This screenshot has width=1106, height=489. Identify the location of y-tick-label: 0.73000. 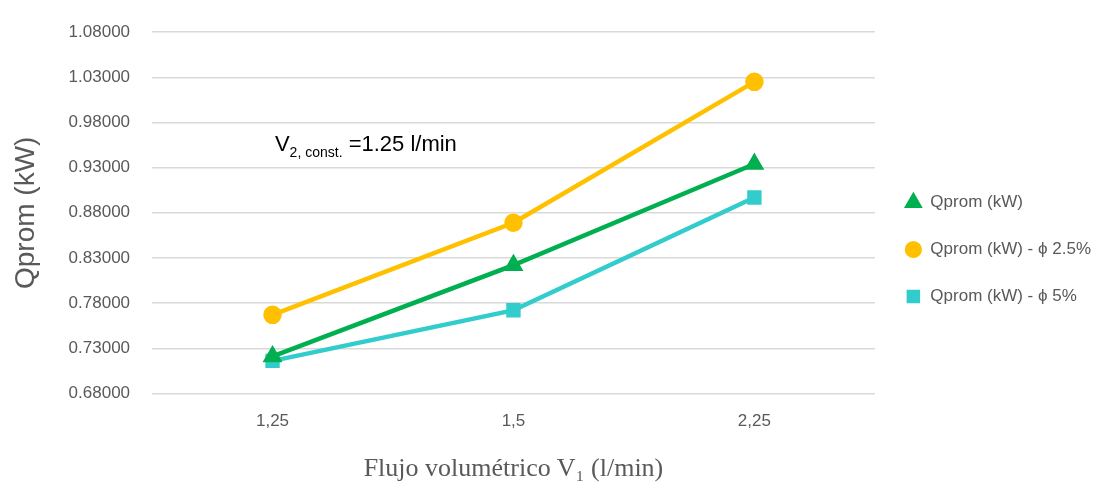
(99, 347).